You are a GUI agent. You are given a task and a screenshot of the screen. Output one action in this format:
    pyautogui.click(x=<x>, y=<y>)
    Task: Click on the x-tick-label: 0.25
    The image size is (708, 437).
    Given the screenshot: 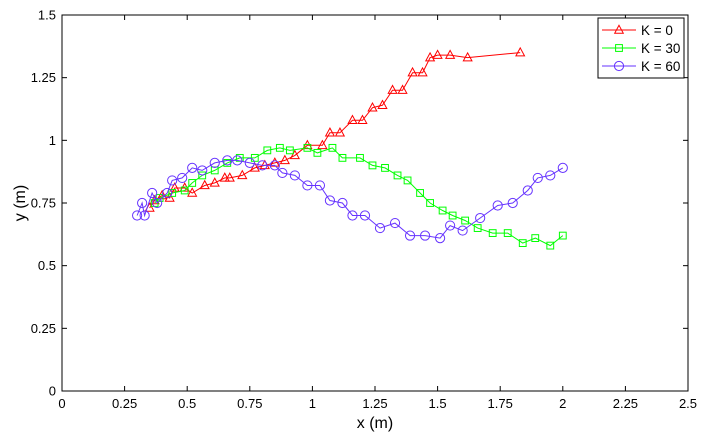 What is the action you would take?
    pyautogui.click(x=124, y=403)
    